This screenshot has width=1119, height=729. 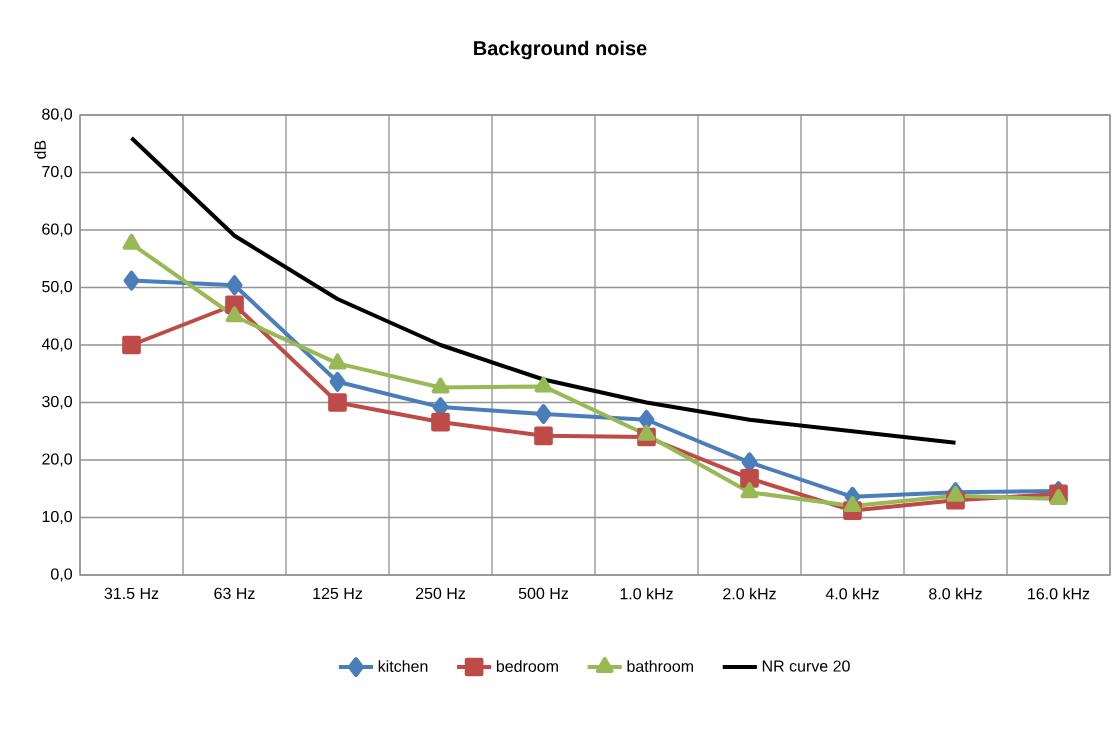 I want to click on y-tick-label: 60,0, so click(x=57, y=230).